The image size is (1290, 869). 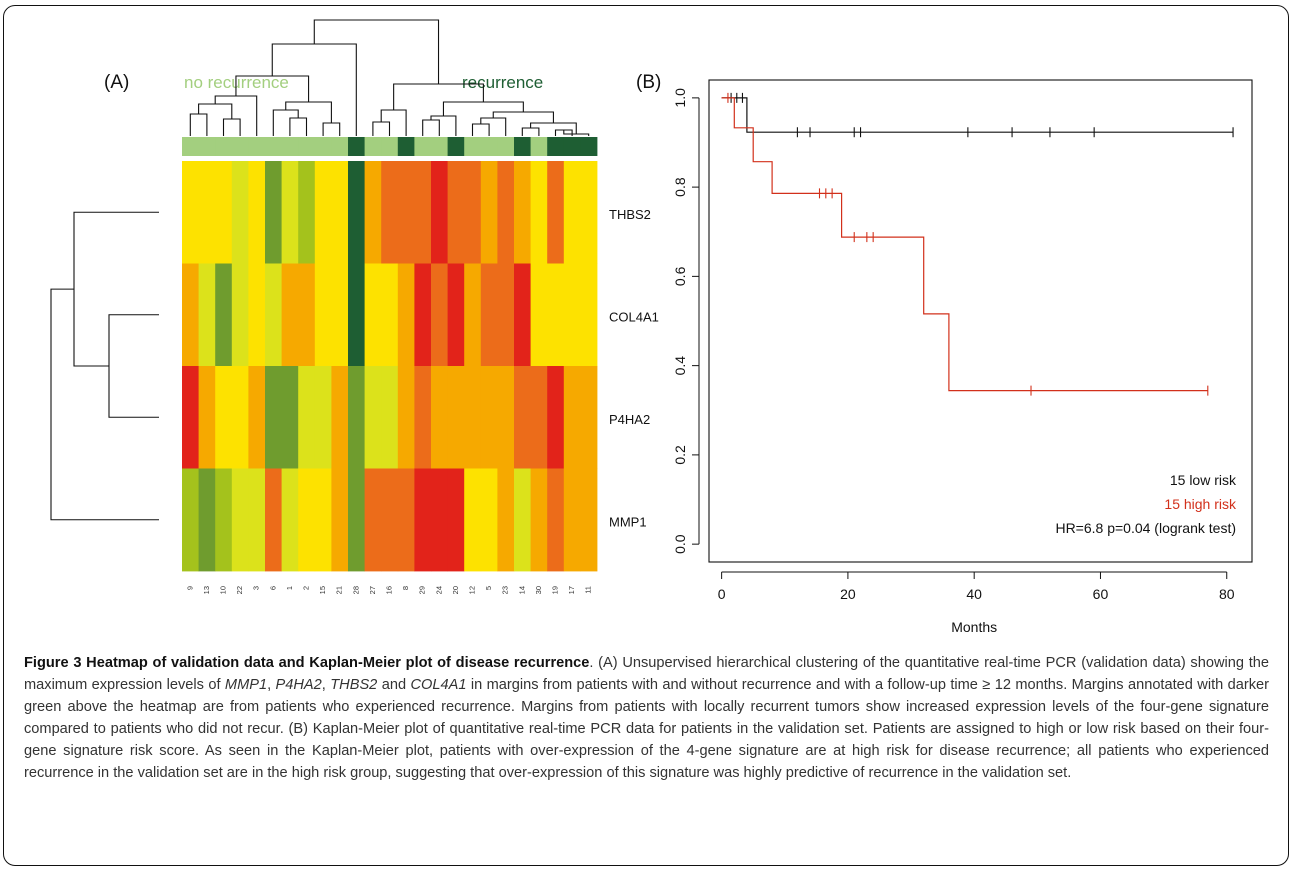 I want to click on heatmap-column-label: 14, so click(x=521, y=590).